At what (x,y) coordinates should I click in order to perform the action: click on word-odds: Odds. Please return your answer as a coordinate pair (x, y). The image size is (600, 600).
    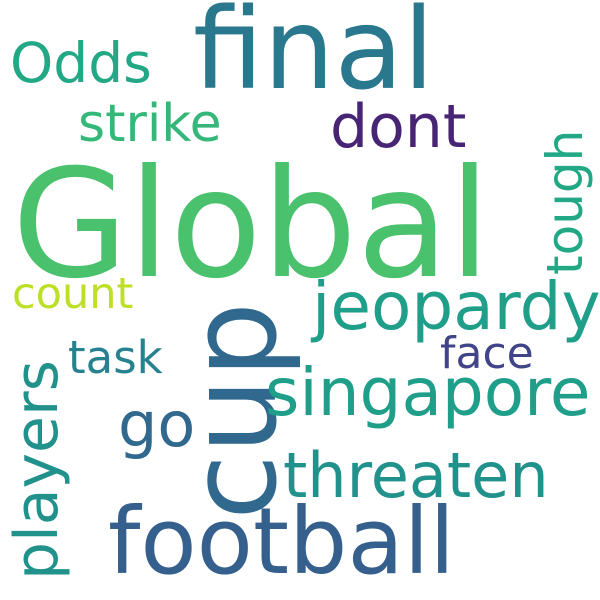
    Looking at the image, I should click on (81, 63).